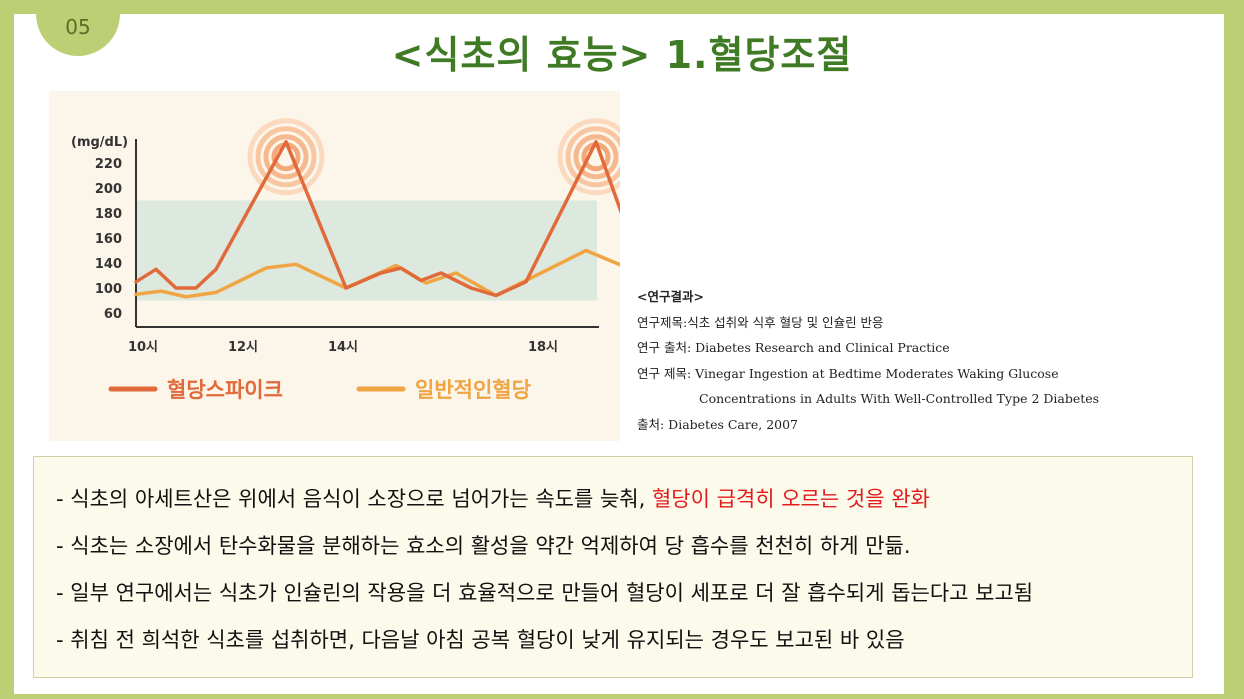 This screenshot has width=1244, height=699. Describe the element at coordinates (354, 499) in the screenshot. I see `note-text: - 식초의 아세트산은 위에서 음식이 소장으로 넘어가는 속도를 늦춰,` at that location.